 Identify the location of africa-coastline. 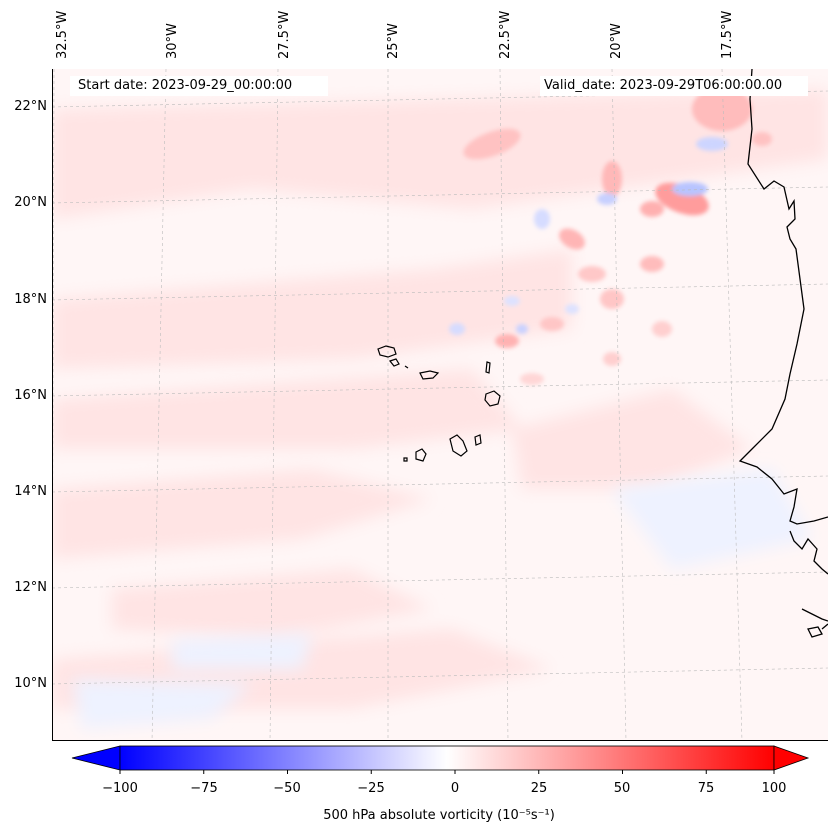
(783, 353).